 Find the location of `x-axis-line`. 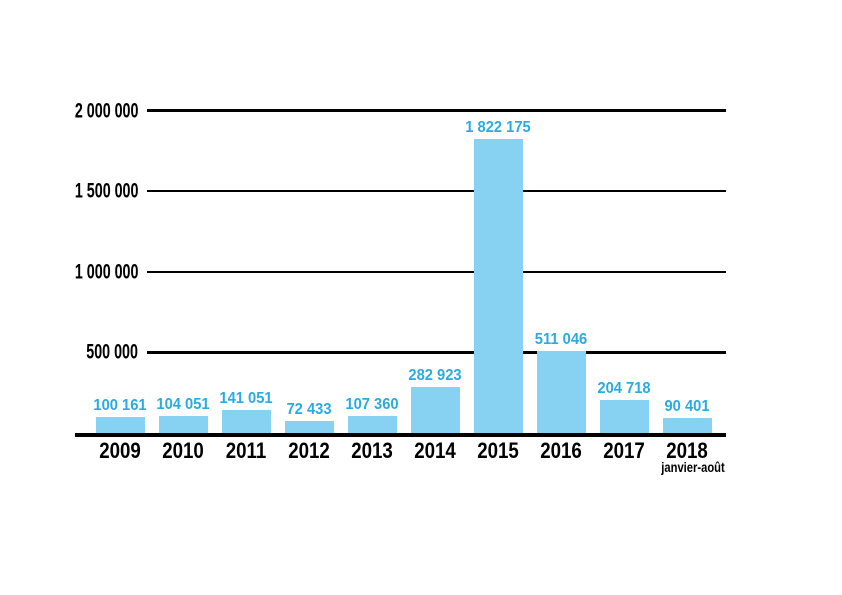

x-axis-line is located at coordinates (400, 435).